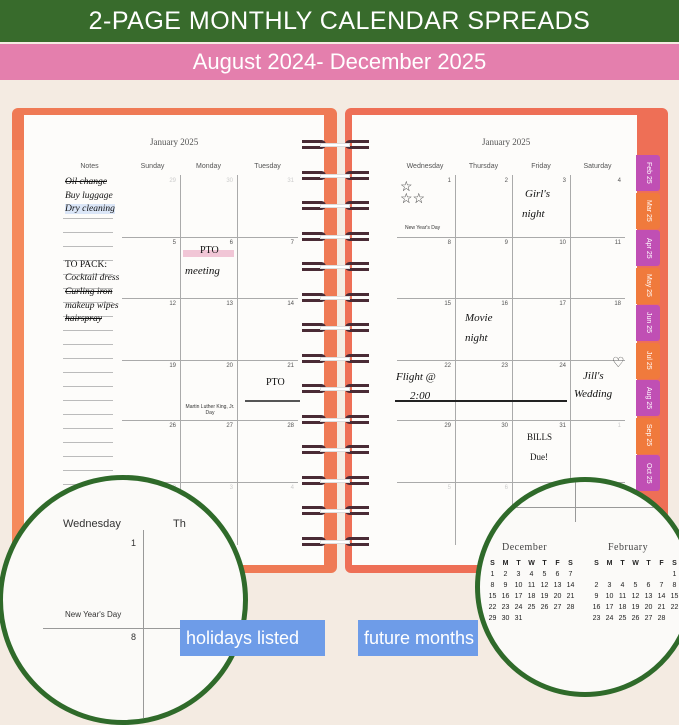 This screenshot has height=725, width=679. What do you see at coordinates (562, 243) in the screenshot?
I see `date-number: 10` at bounding box center [562, 243].